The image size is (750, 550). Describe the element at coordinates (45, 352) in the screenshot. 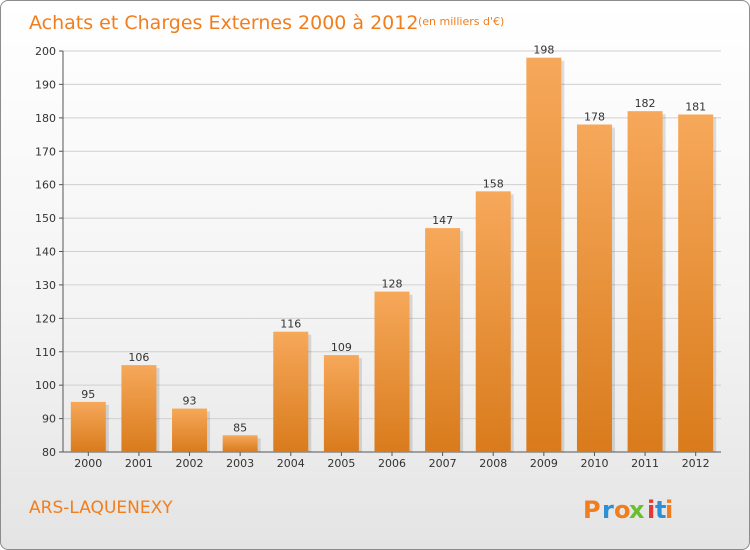

I see `y-tick-label: 110` at that location.